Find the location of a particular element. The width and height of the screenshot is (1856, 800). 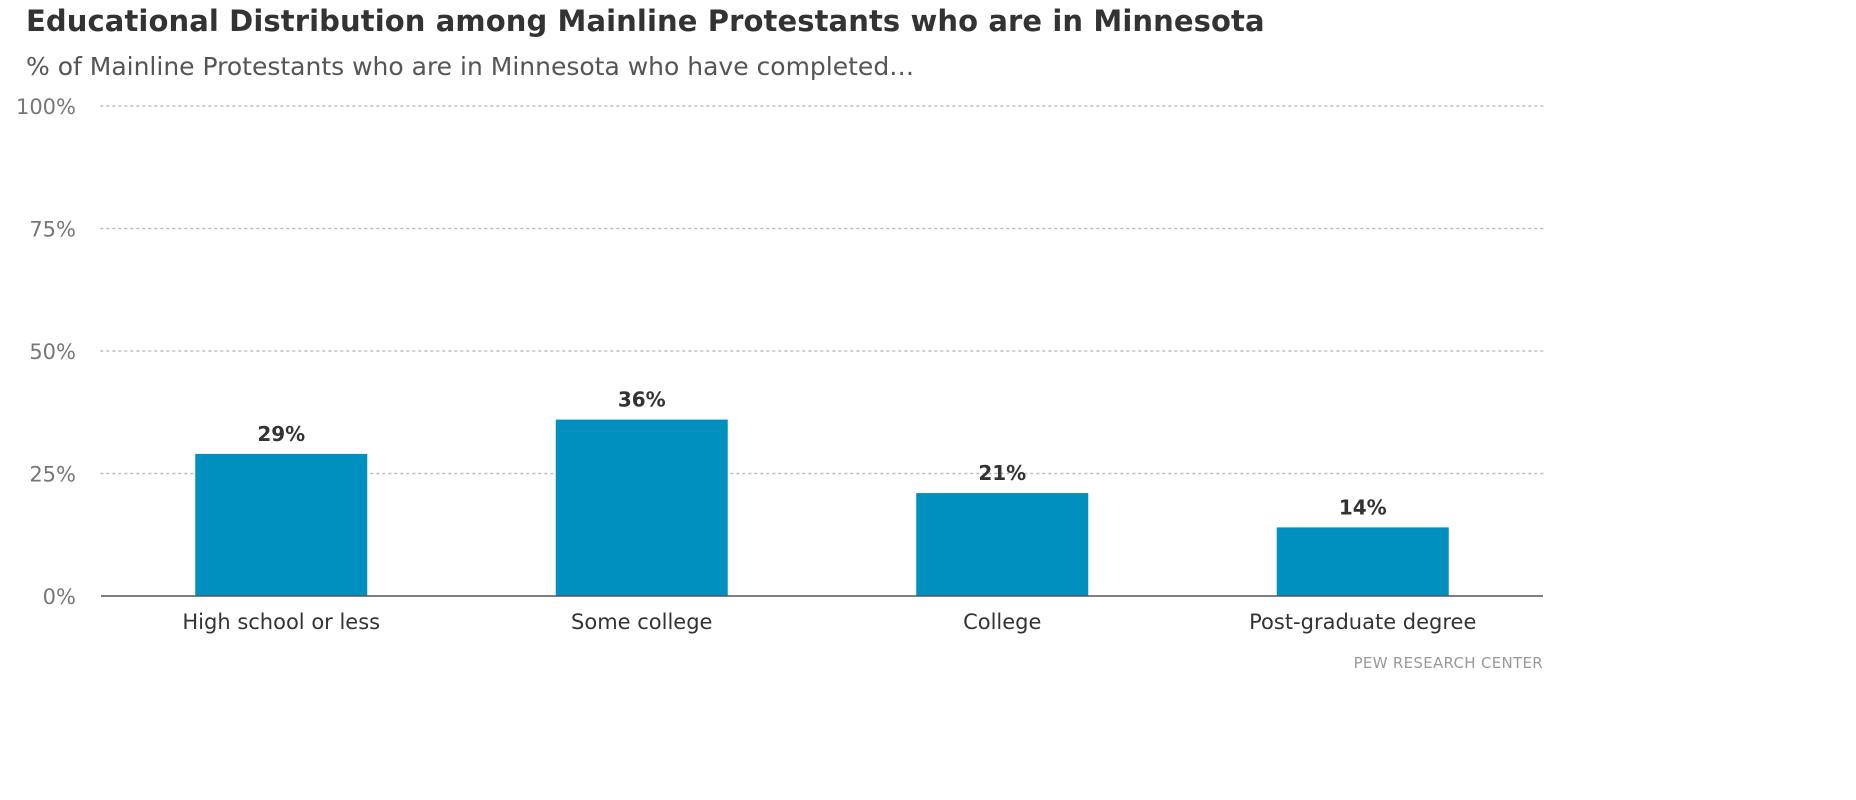

y-tick-label: 100% is located at coordinates (46, 107).